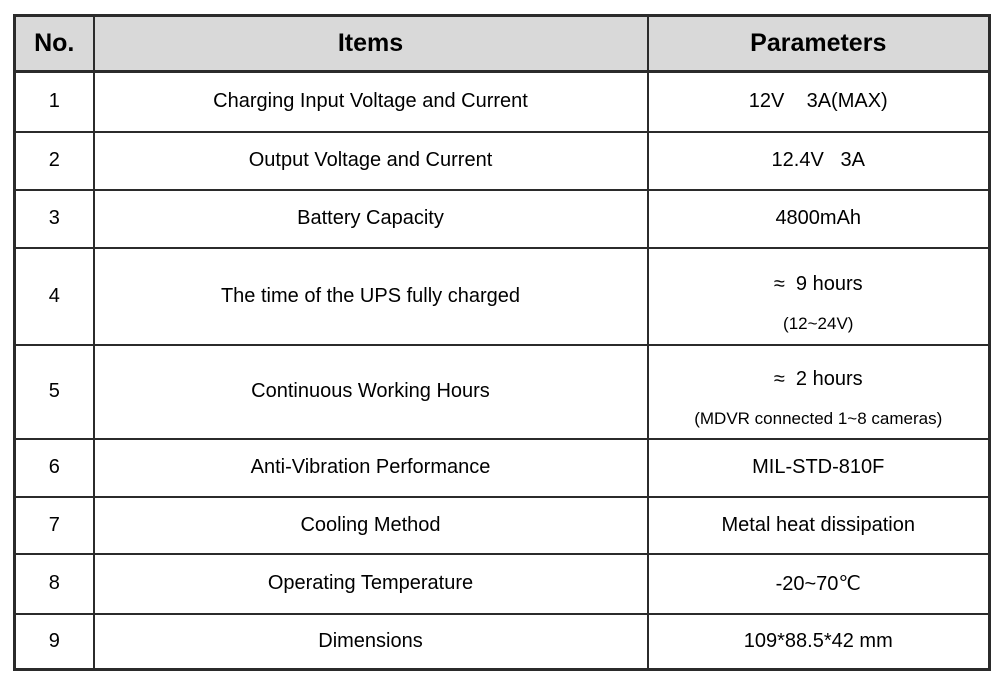 This screenshot has height=682, width=1000. Describe the element at coordinates (54, 160) in the screenshot. I see `row-number-cell: 2` at that location.